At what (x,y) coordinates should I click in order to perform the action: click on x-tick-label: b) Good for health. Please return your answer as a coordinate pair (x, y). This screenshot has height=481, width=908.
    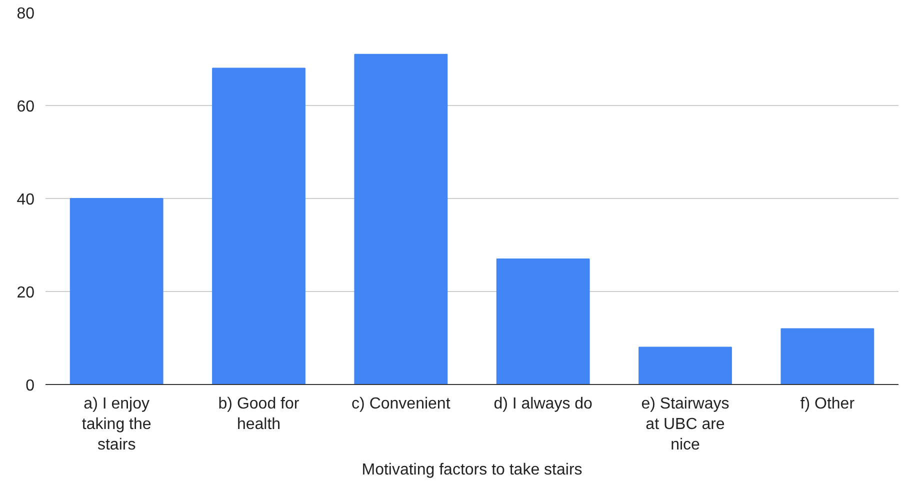
    Looking at the image, I should click on (259, 414).